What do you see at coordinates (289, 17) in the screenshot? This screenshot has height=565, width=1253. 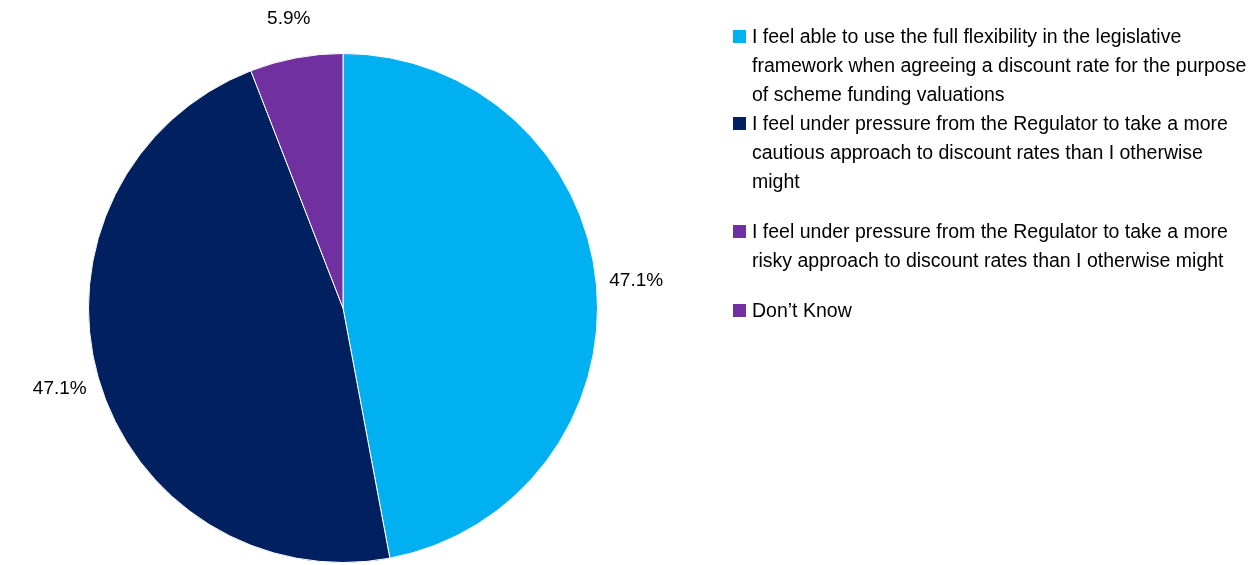 I see `data-label: 5.9%` at bounding box center [289, 17].